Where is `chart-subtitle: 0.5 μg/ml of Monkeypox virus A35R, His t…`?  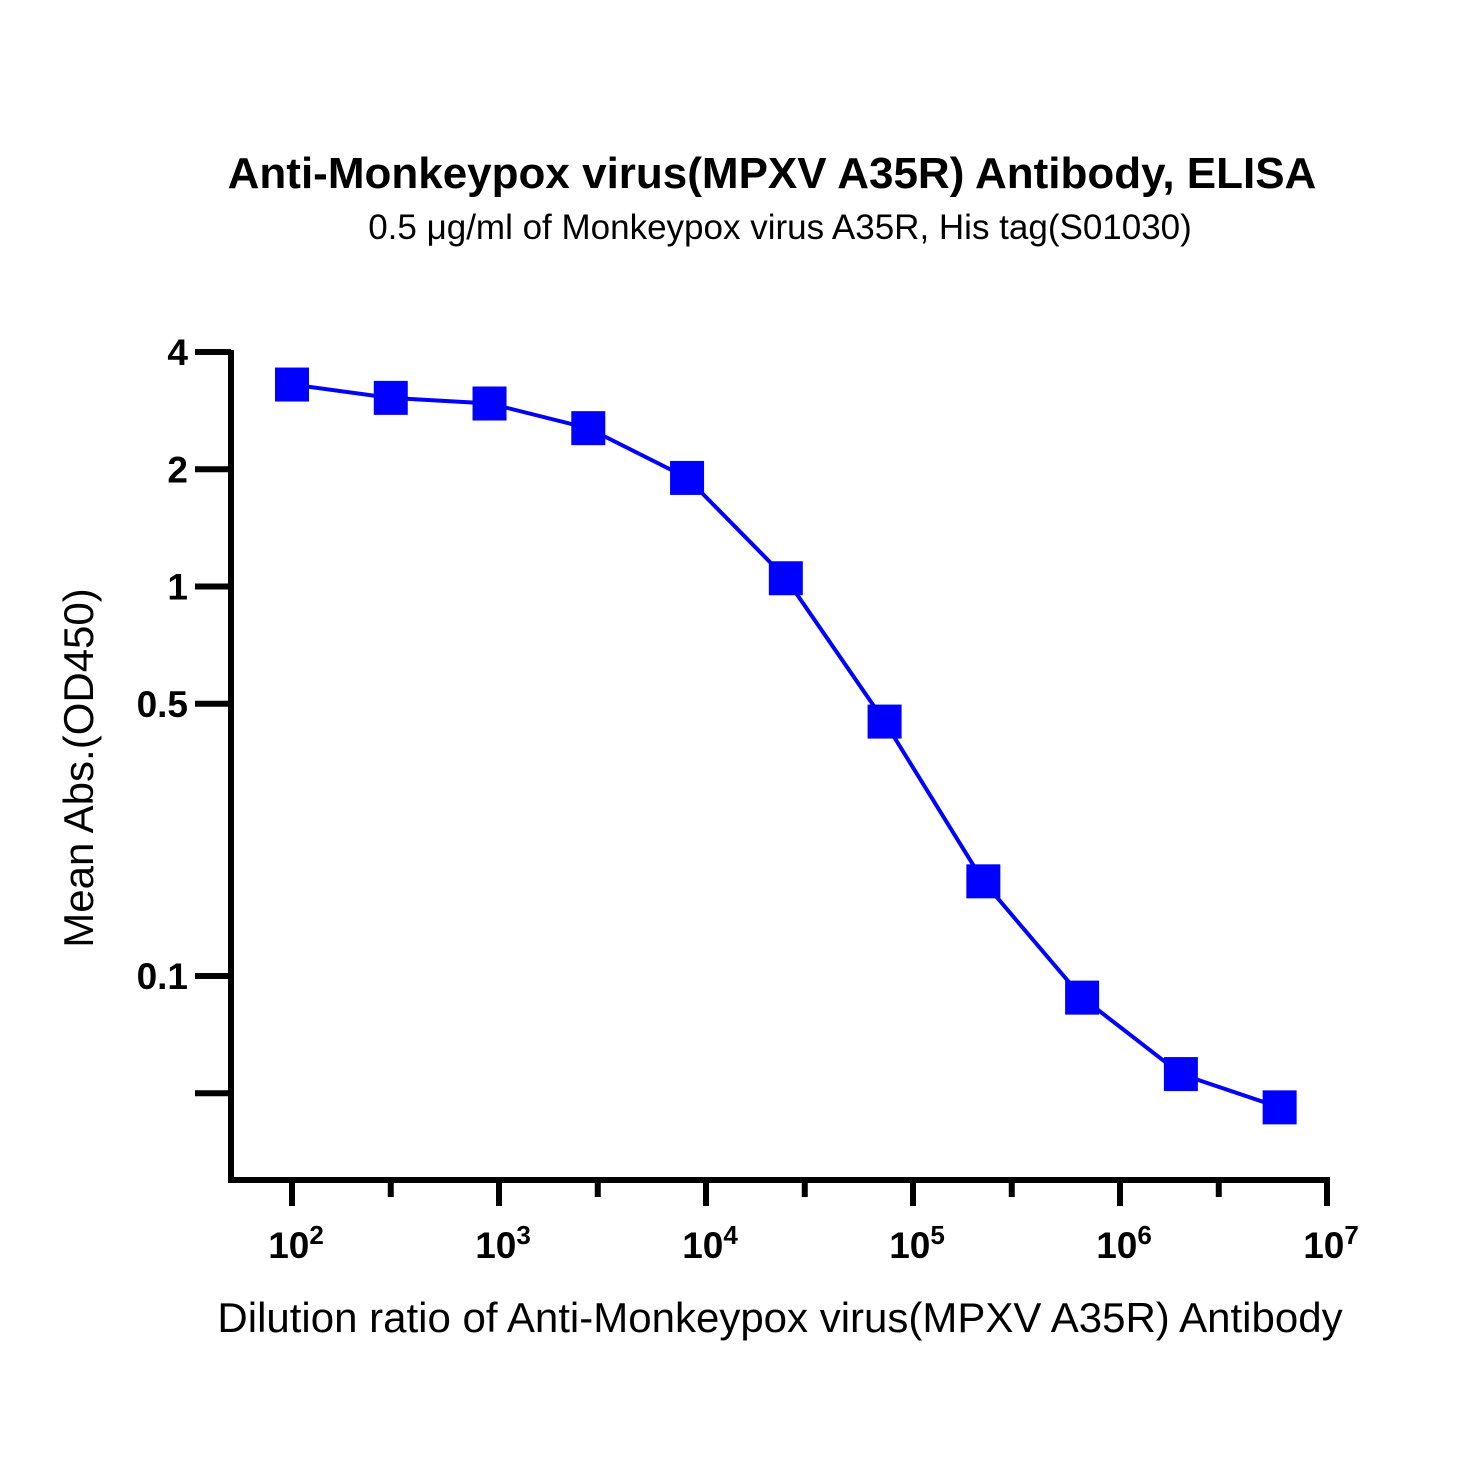 chart-subtitle: 0.5 μg/ml of Monkeypox virus A35R, His t… is located at coordinates (780, 227).